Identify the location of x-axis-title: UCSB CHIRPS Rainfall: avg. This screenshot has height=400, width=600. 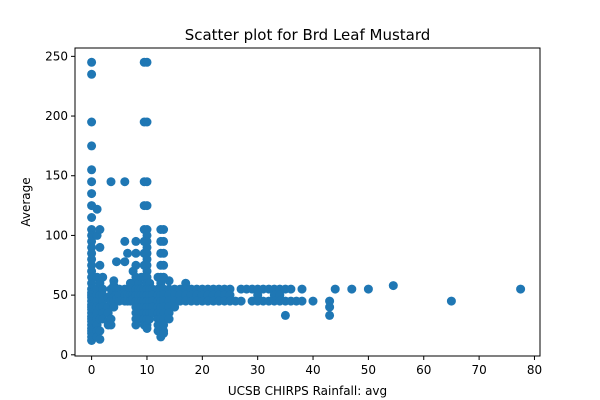
(307, 391).